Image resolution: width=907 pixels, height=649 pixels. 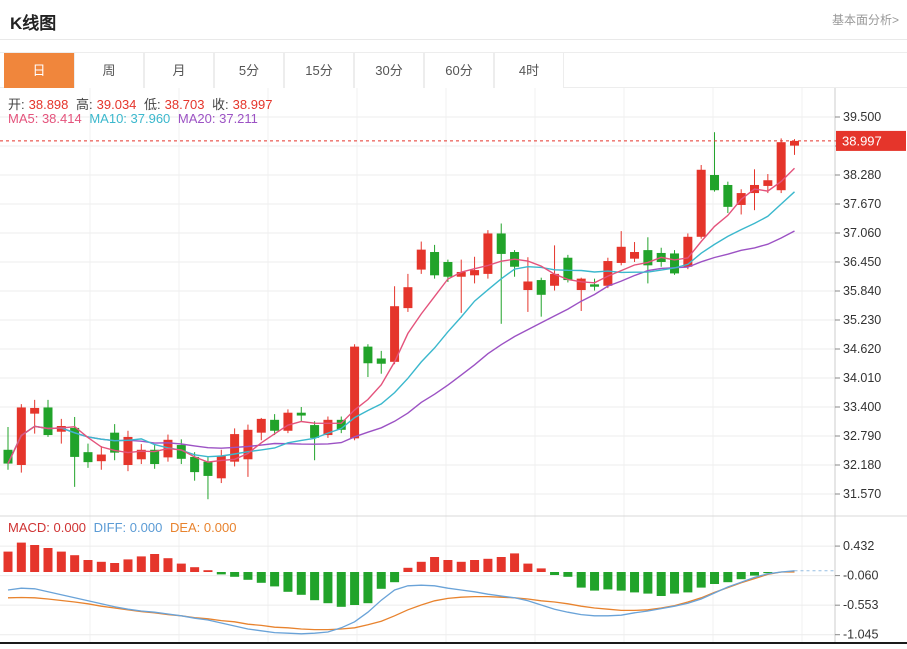 What do you see at coordinates (116, 104) in the screenshot?
I see `high-value: 39.034` at bounding box center [116, 104].